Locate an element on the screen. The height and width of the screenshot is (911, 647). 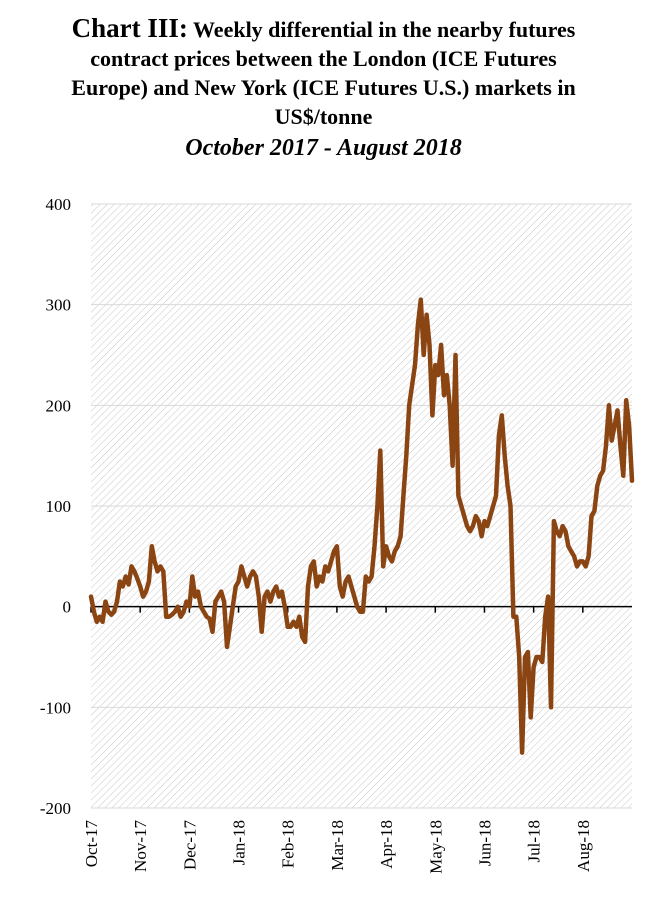
x-tick-label: Jun-18 is located at coordinates (484, 843).